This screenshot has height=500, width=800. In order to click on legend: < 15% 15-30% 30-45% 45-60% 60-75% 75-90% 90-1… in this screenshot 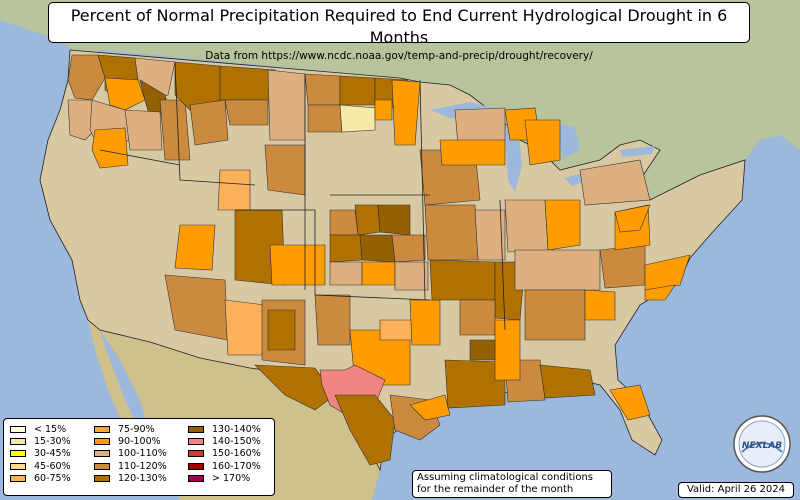, I will do `click(139, 457)`.